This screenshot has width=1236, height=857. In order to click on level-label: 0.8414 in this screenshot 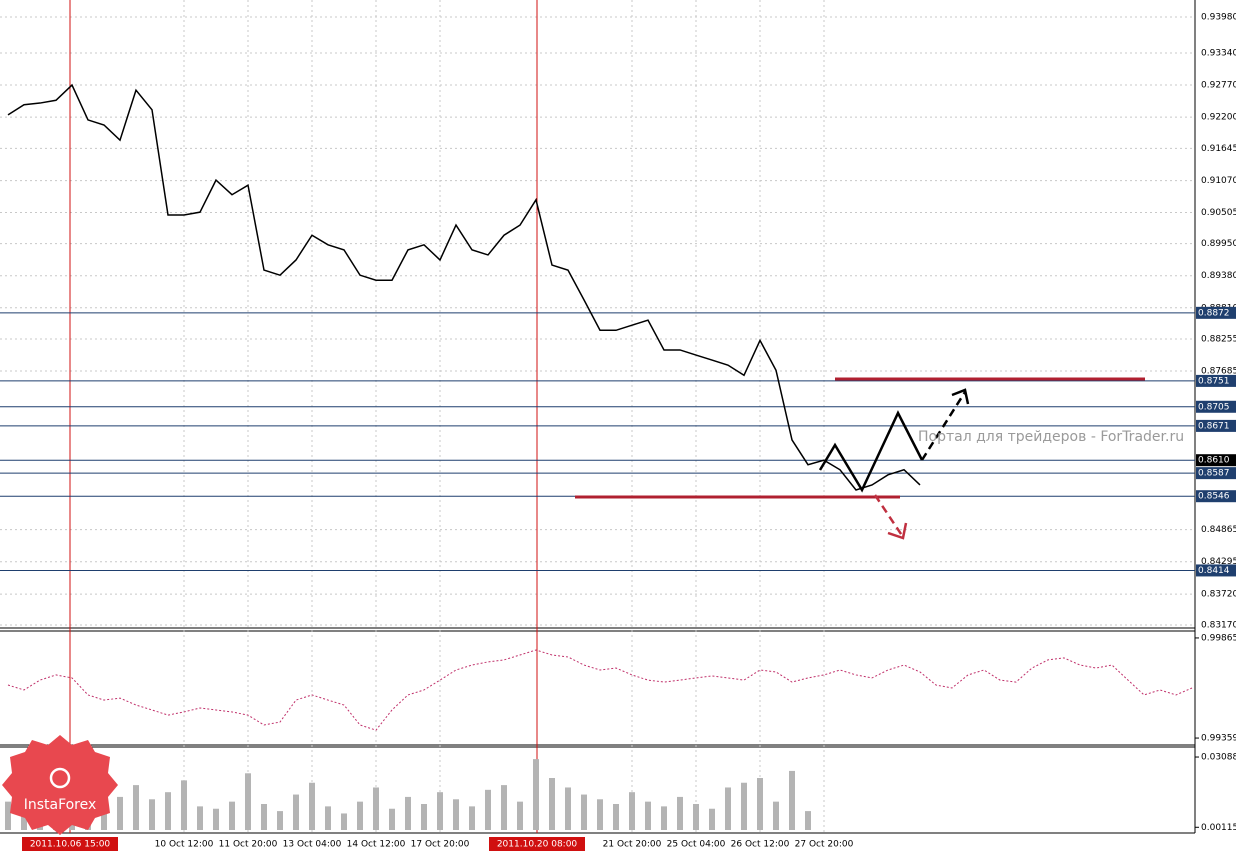, I will do `click(1214, 571)`.